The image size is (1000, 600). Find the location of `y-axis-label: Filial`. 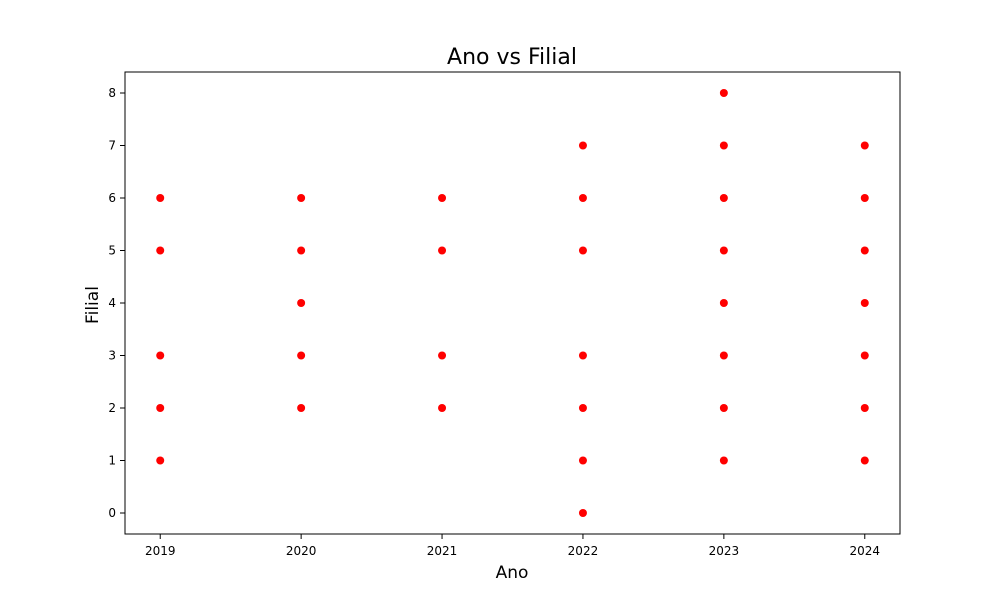

y-axis-label: Filial is located at coordinates (93, 305).